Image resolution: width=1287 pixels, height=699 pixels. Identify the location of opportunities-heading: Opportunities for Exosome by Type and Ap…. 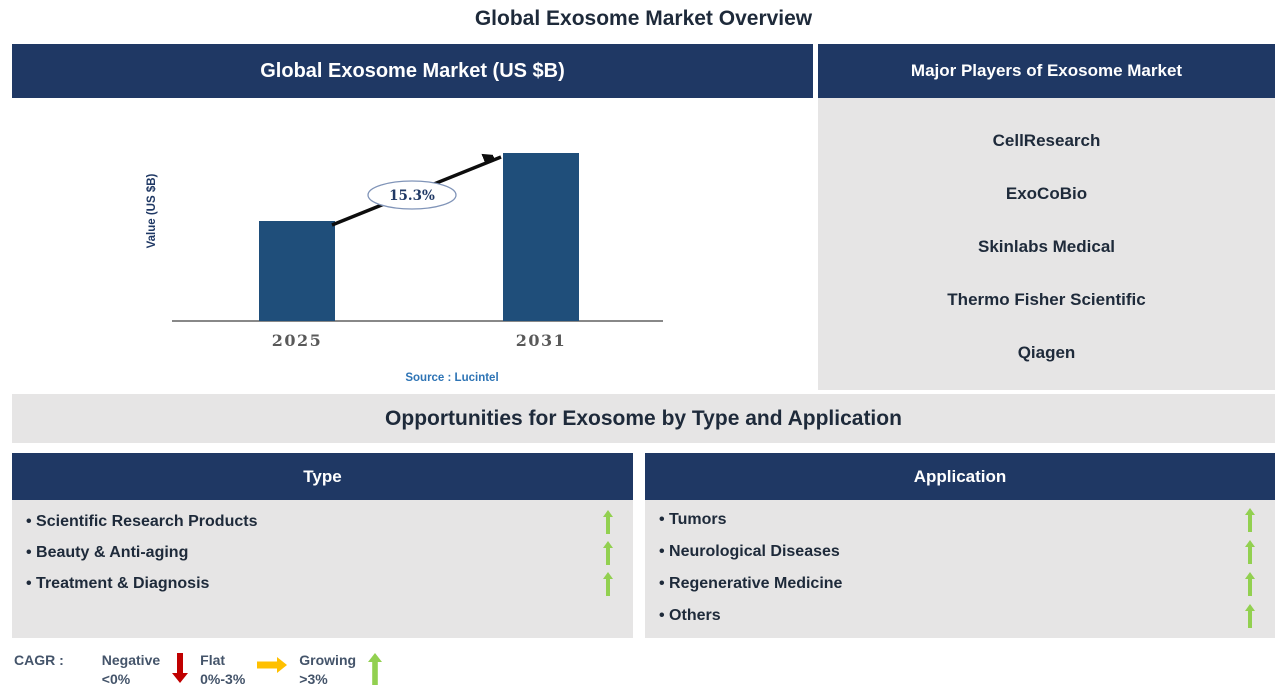
(643, 418).